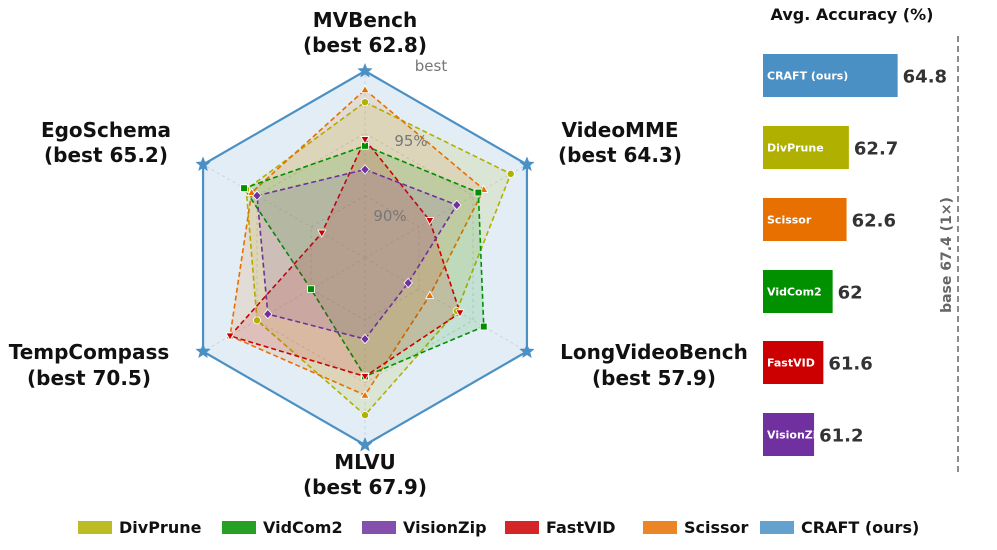 The height and width of the screenshot is (550, 997). I want to click on axis-best-label-tempcompass: (best 70.5), so click(89, 378).